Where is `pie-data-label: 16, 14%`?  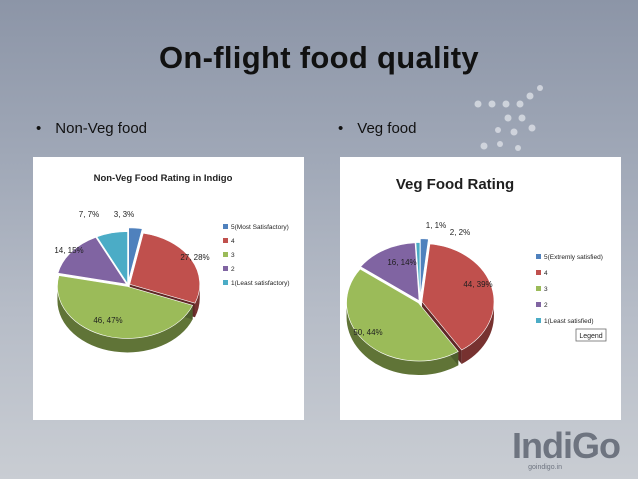 pie-data-label: 16, 14% is located at coordinates (401, 262).